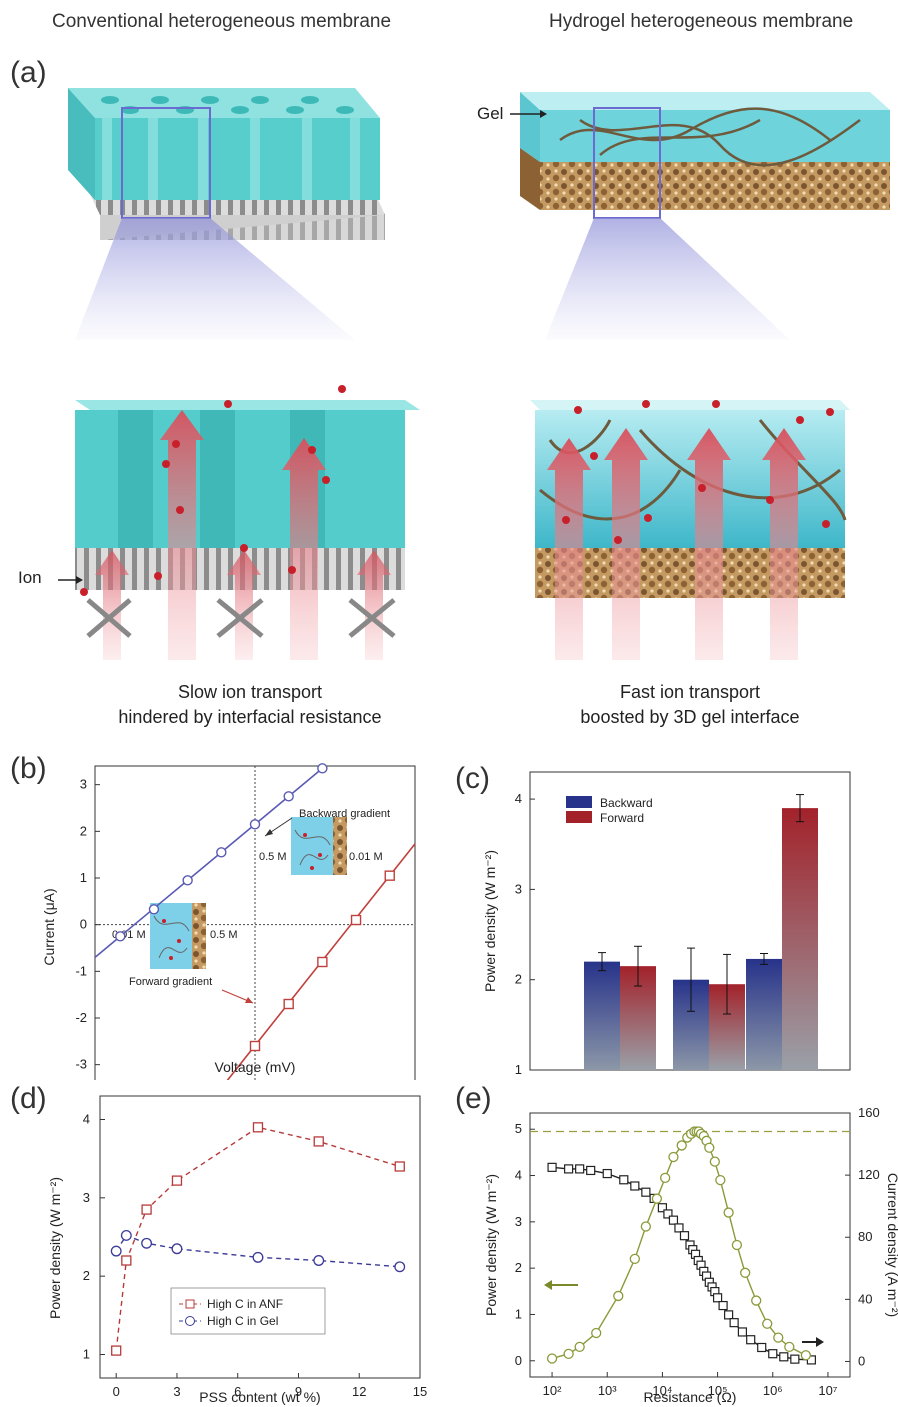 This screenshot has height=1407, width=898. What do you see at coordinates (518, 1313) in the screenshot?
I see `chart-e-ytick-label: 1` at bounding box center [518, 1313].